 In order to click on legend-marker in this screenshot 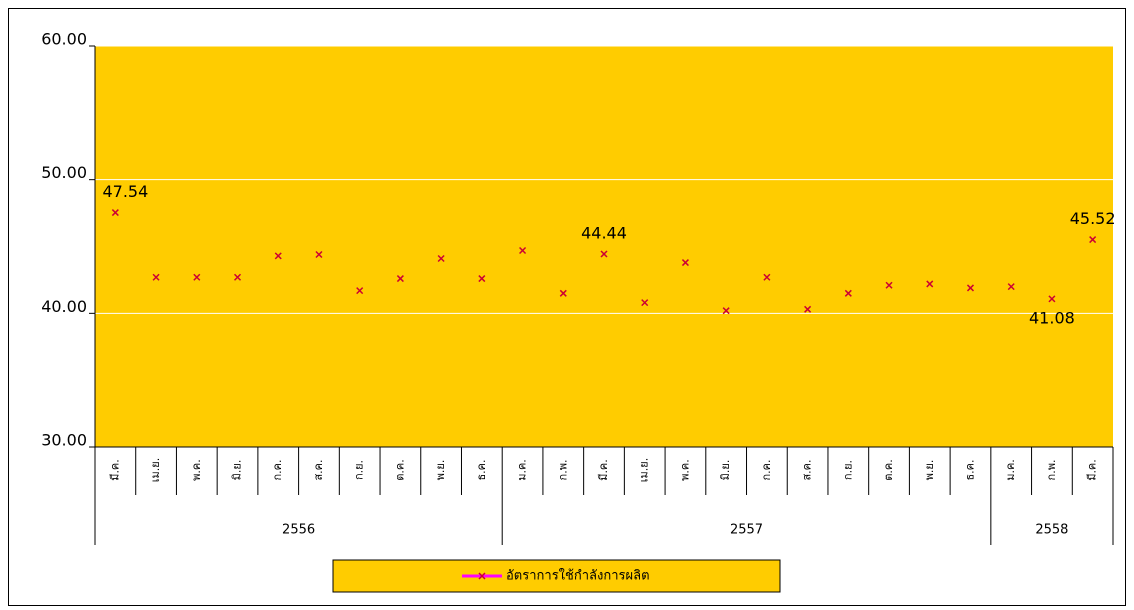, I will do `click(482, 576)`.